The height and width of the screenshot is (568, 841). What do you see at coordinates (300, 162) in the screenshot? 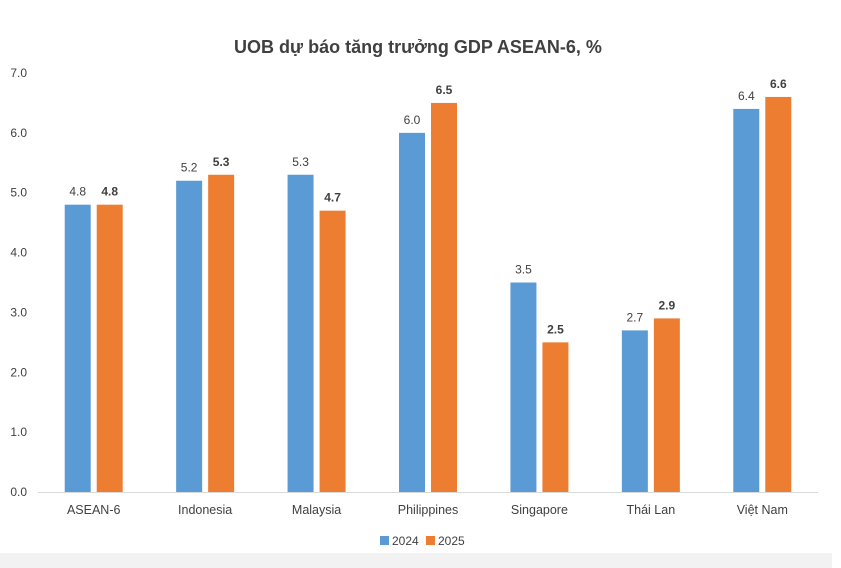
I see `data-label-2024: 5.3` at bounding box center [300, 162].